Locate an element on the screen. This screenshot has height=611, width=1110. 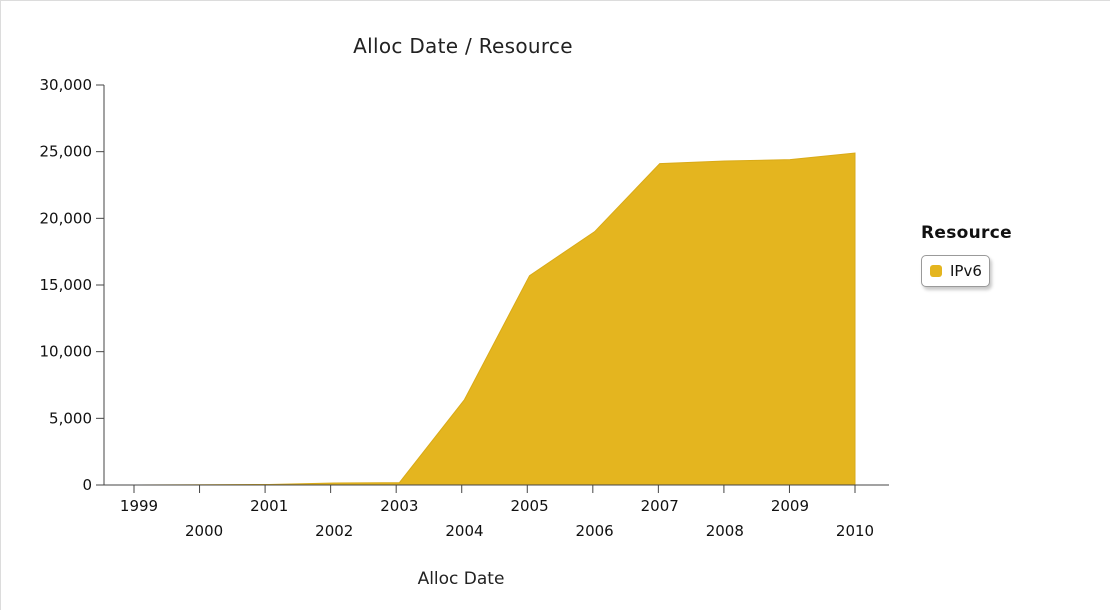
x-axis-title: Alloc Date is located at coordinates (461, 579).